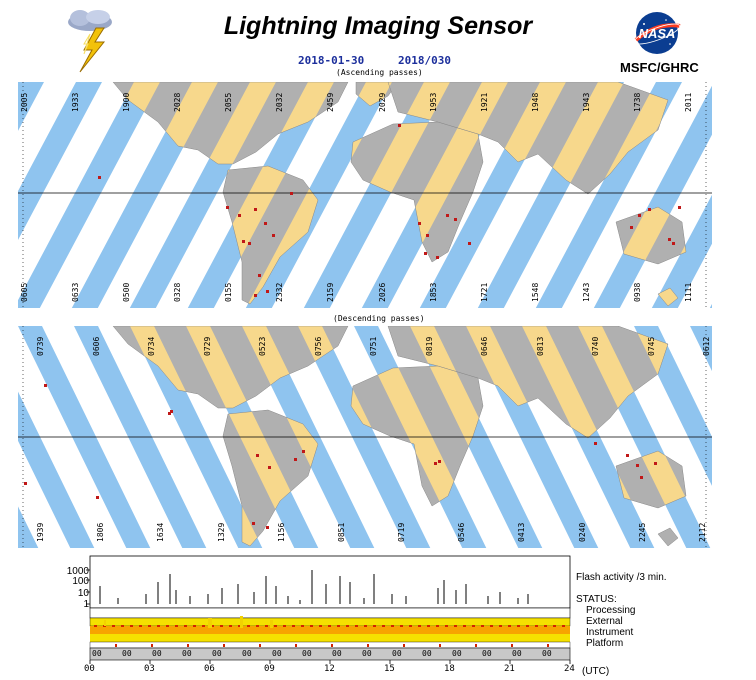 The height and width of the screenshot is (680, 756). What do you see at coordinates (651, 346) in the screenshot?
I see `orbit-label: 0745` at bounding box center [651, 346].